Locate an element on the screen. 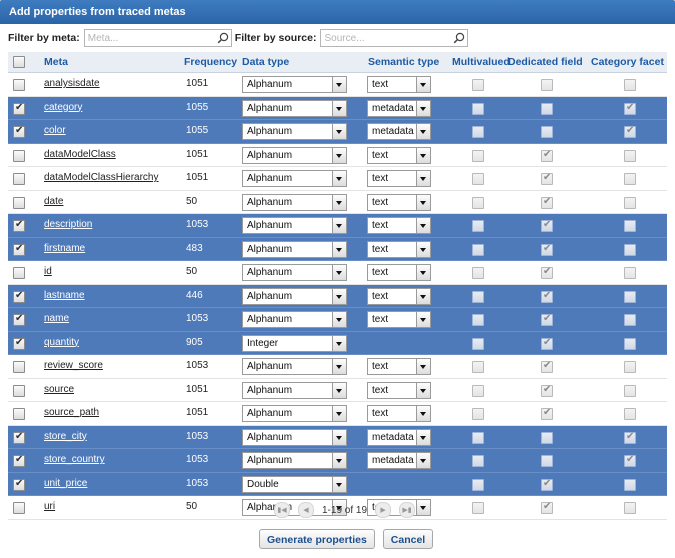  table-row: source_path 1051 Alphanum text ✔ is located at coordinates (337, 414).